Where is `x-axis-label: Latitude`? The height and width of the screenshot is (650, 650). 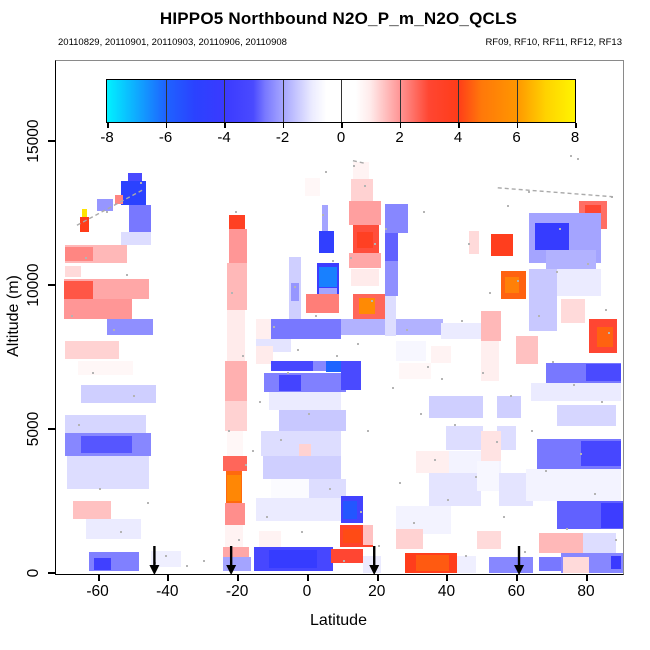 x-axis-label: Latitude is located at coordinates (338, 620).